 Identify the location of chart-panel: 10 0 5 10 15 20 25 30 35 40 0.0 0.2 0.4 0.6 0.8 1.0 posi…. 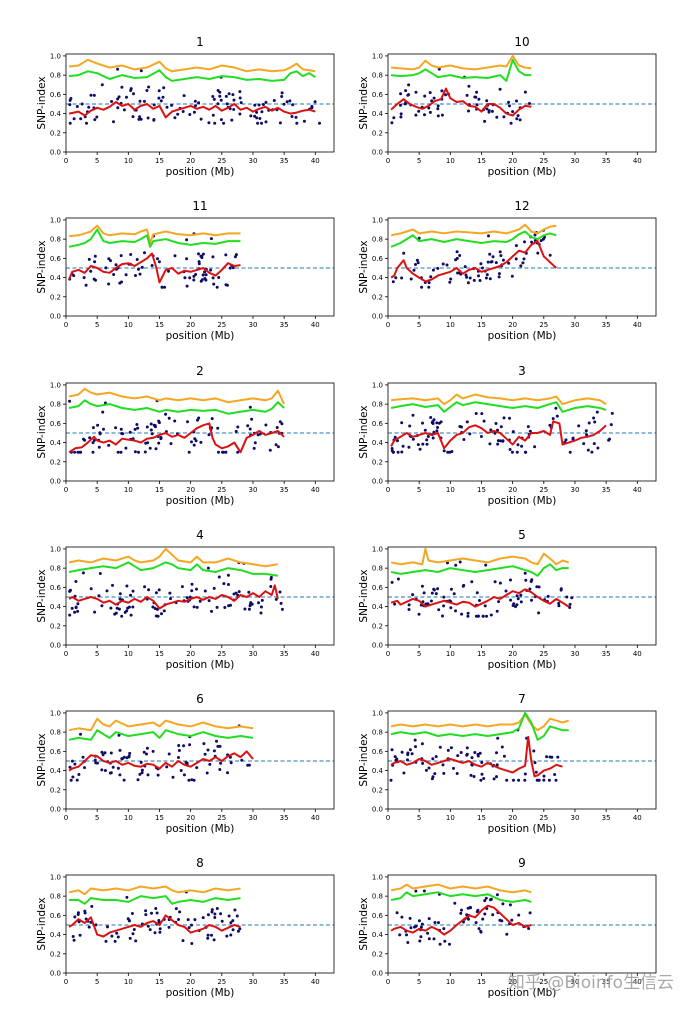
(507, 106).